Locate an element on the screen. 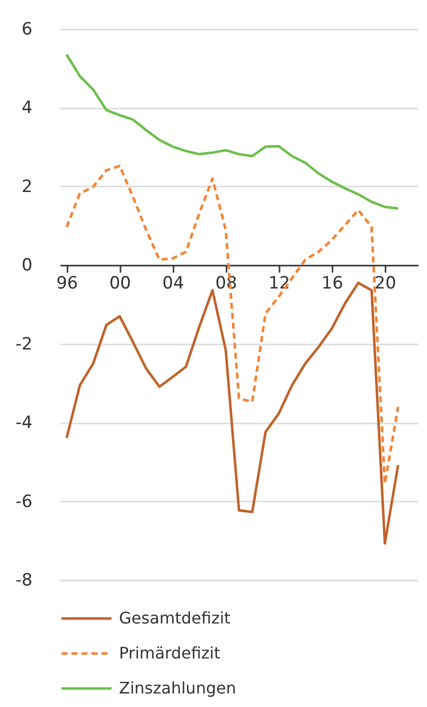  legend-label: Primärdefizit is located at coordinates (169, 653).